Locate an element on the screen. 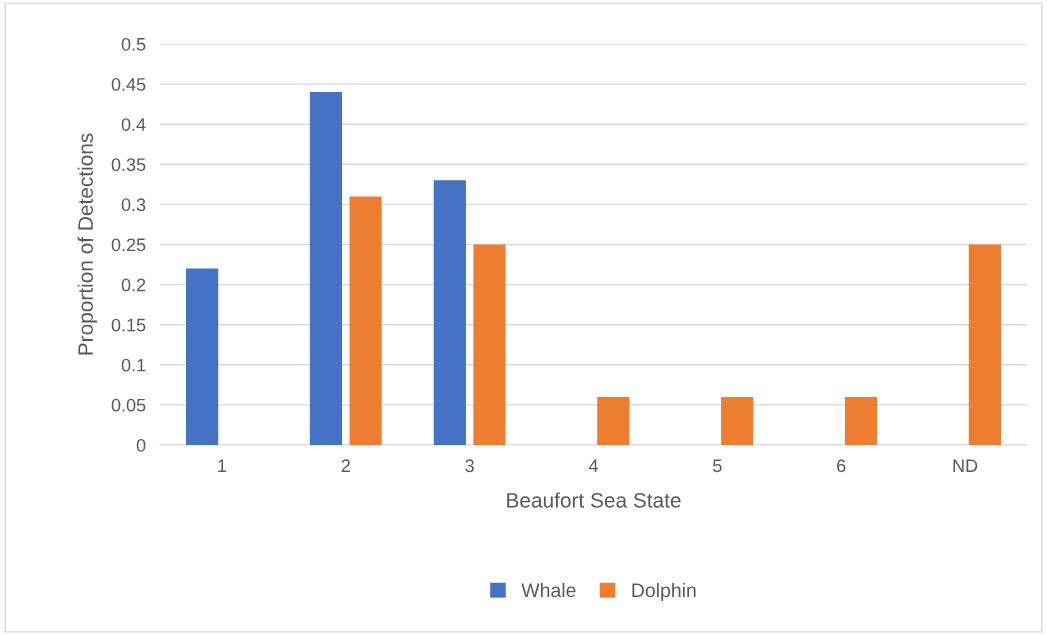  x-tick-label: 2 is located at coordinates (345, 465).